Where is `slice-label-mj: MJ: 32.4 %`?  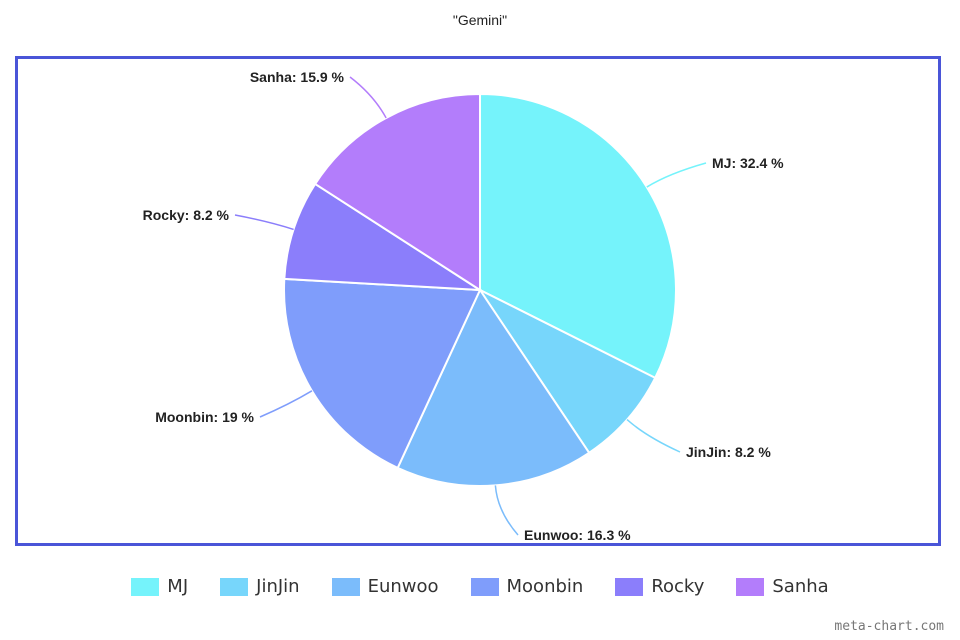 slice-label-mj: MJ: 32.4 % is located at coordinates (748, 163).